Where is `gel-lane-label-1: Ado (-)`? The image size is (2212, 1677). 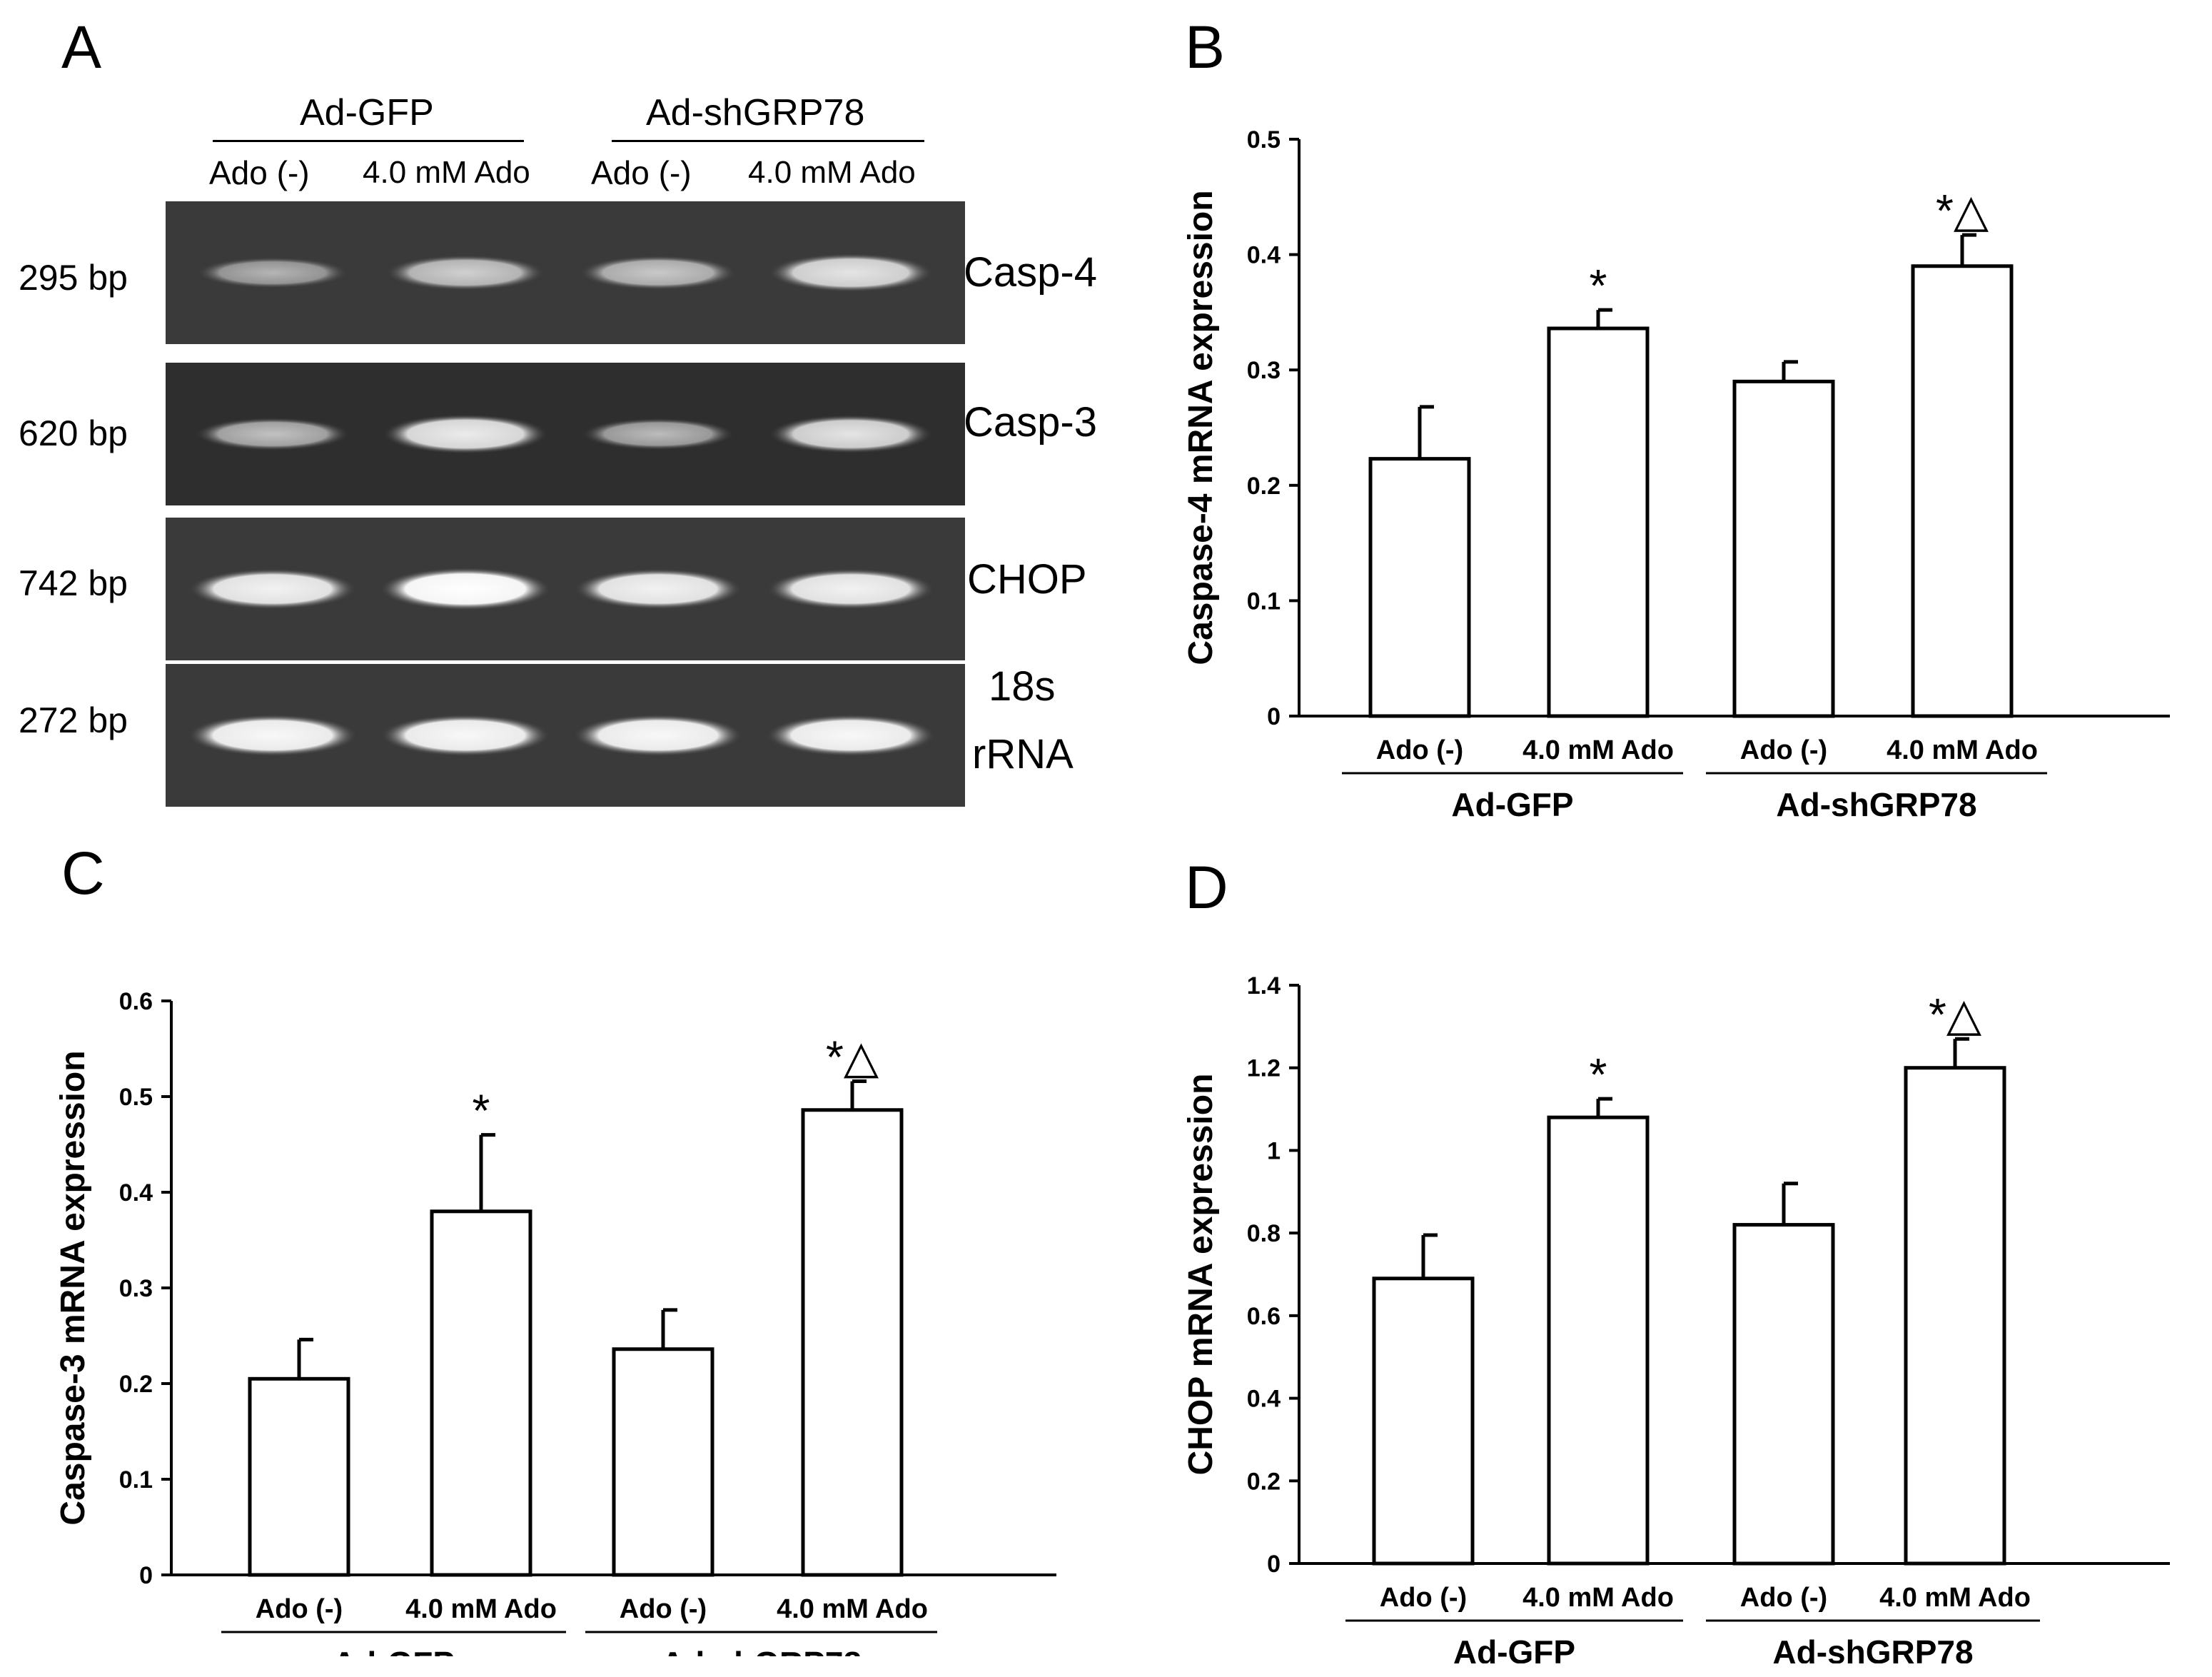
gel-lane-label-1: Ado (-) is located at coordinates (259, 172).